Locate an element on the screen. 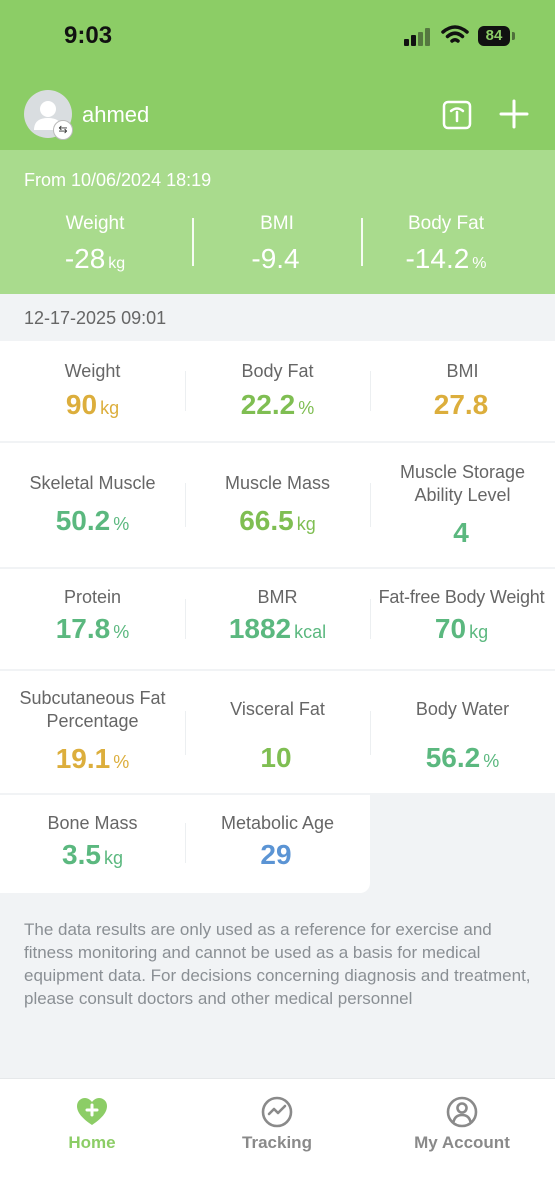 The image size is (555, 1201). cellular-signal-icon is located at coordinates (417, 37).